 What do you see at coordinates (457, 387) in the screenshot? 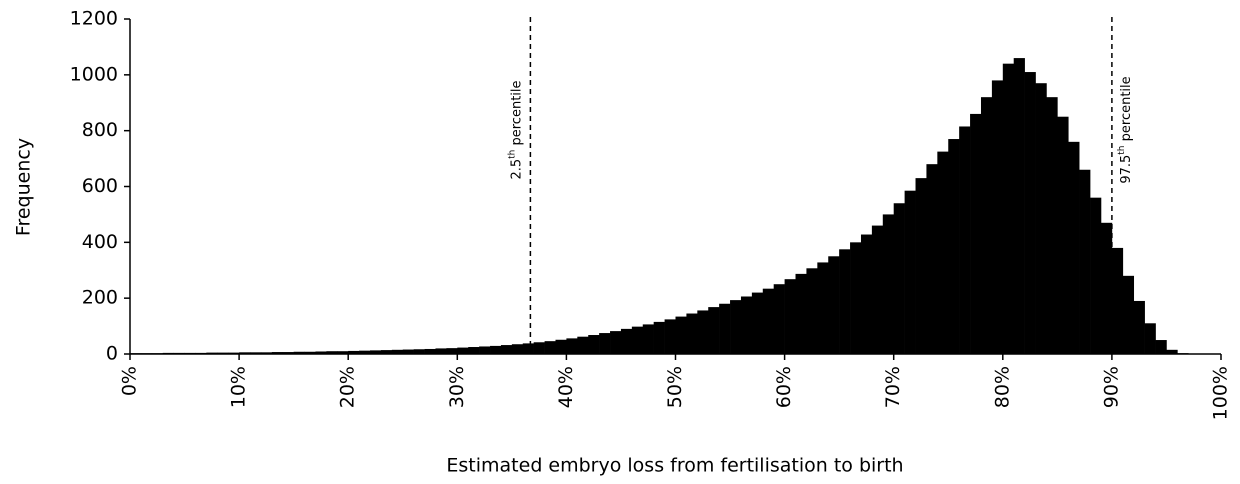
I see `x-tick-label: 30%` at bounding box center [457, 387].